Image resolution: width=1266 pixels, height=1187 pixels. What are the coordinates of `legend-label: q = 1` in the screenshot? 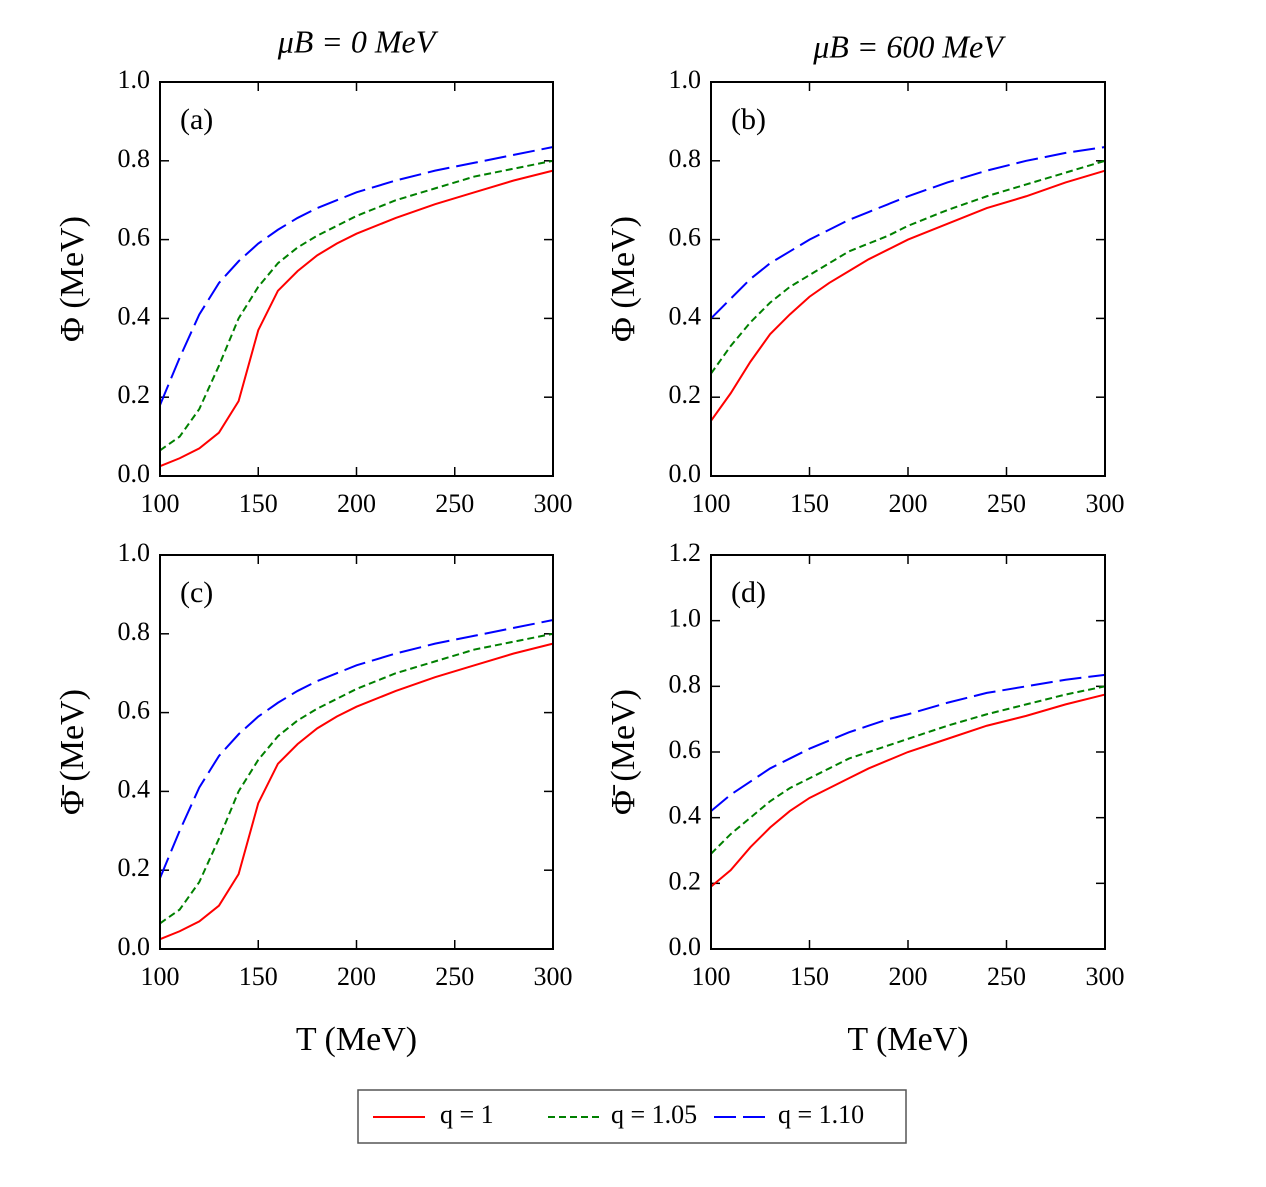 It's located at (467, 1114).